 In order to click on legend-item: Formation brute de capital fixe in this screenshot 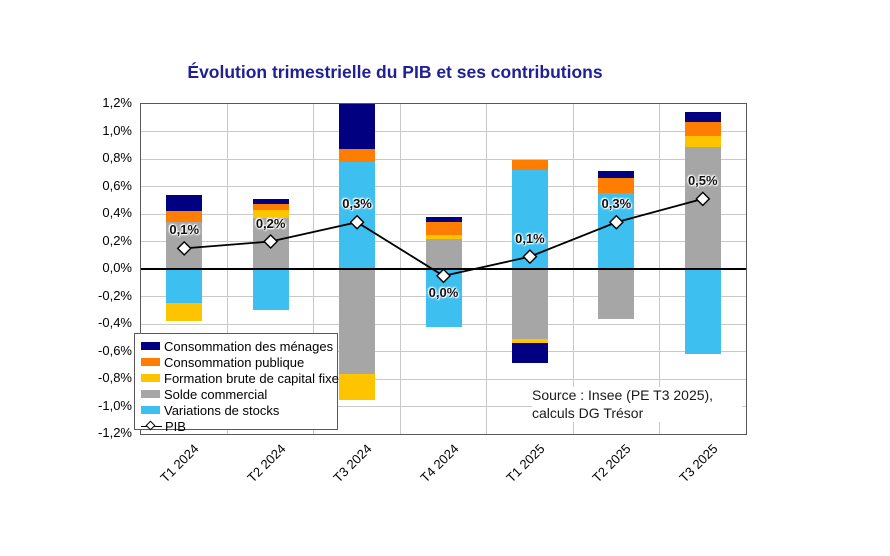, I will do `click(240, 378)`.